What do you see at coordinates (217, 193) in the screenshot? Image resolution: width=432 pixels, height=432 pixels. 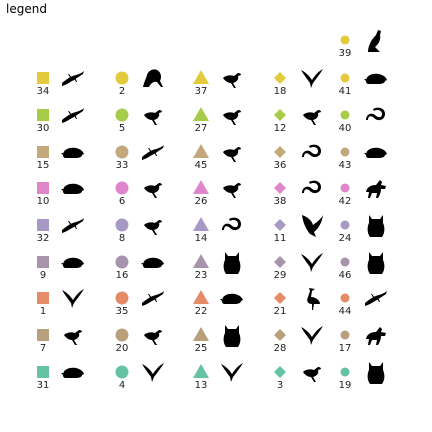 I see `legend-entry: 26` at bounding box center [217, 193].